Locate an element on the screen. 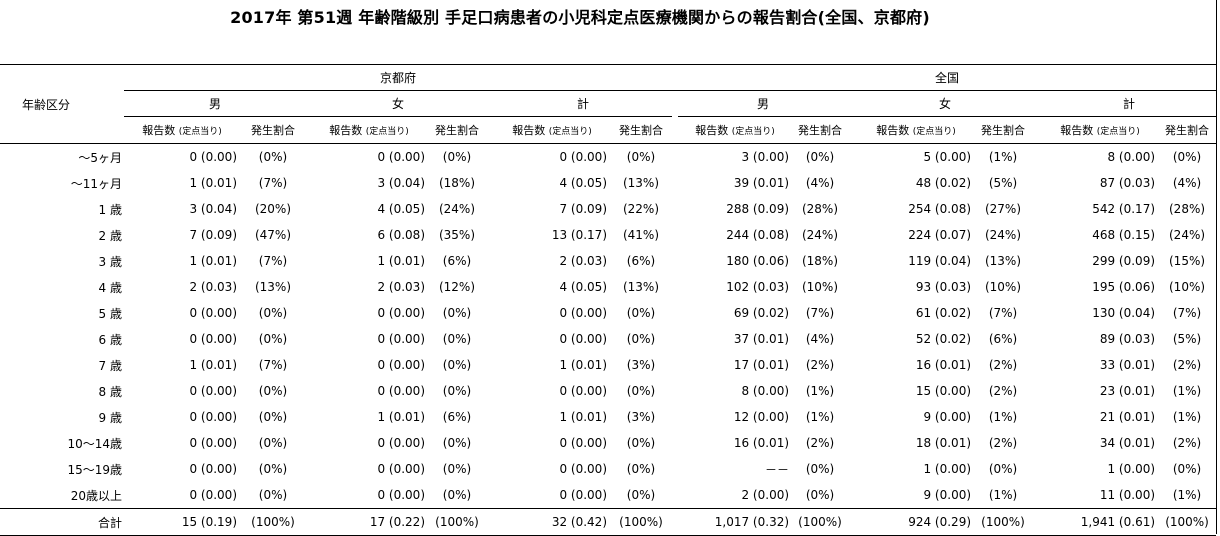  report-count-cell: 48 (0.02) is located at coordinates (943, 183).